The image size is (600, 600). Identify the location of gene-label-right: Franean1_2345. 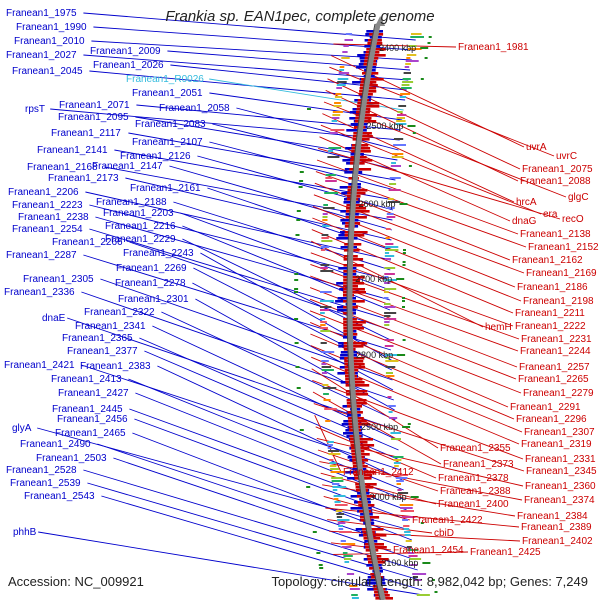
(561, 471).